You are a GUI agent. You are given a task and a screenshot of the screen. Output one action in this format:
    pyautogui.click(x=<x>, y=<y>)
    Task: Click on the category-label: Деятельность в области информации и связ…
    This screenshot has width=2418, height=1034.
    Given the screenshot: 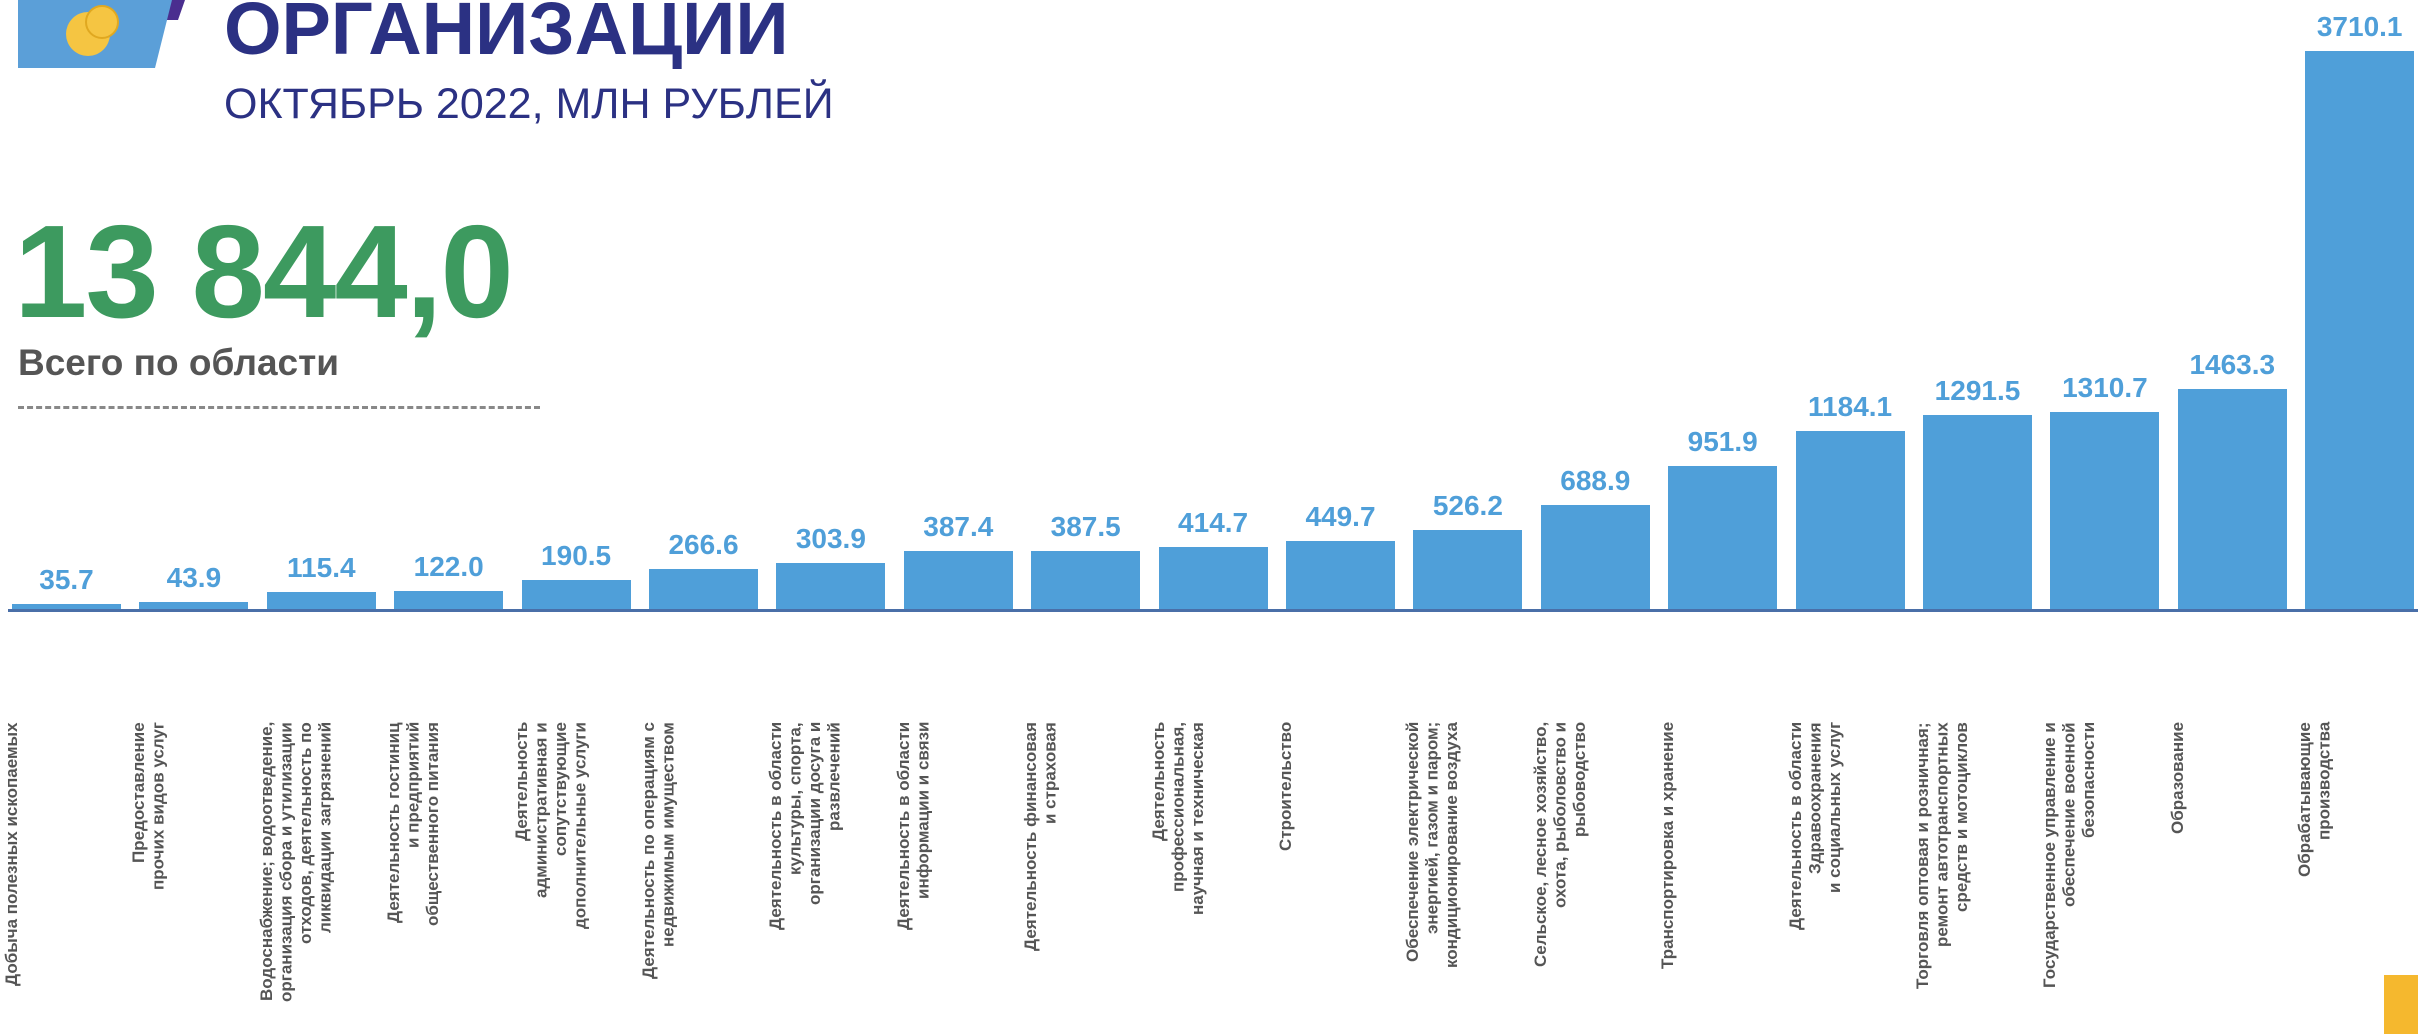 What is the action you would take?
    pyautogui.click(x=913, y=826)
    